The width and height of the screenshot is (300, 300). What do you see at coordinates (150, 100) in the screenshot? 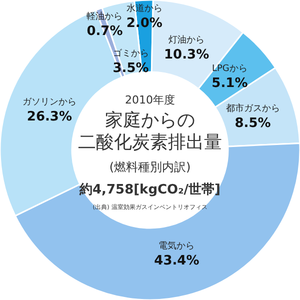
I see `text: 2010年度` at bounding box center [150, 100].